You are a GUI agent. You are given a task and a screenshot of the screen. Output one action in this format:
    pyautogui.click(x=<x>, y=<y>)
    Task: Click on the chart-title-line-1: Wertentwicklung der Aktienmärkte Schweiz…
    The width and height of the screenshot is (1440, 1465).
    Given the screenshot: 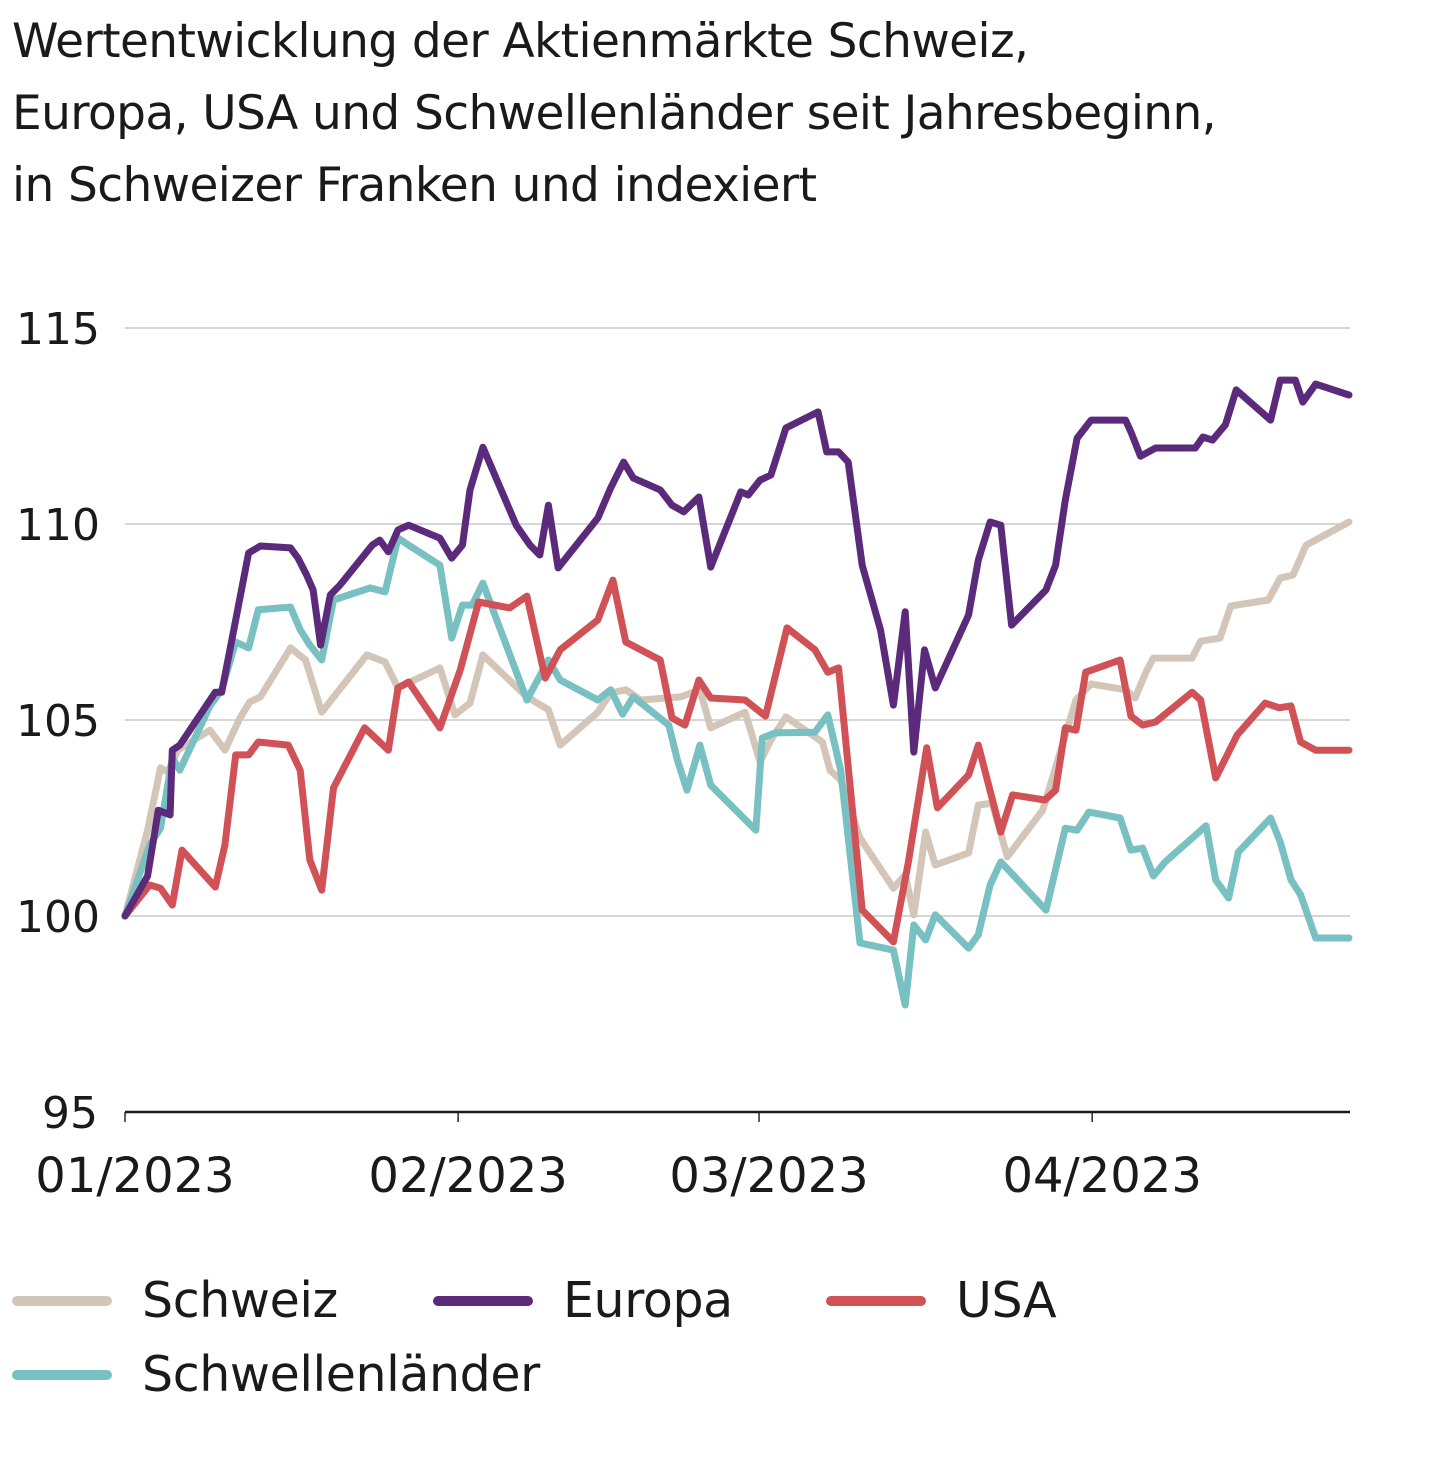 What is the action you would take?
    pyautogui.click(x=520, y=41)
    